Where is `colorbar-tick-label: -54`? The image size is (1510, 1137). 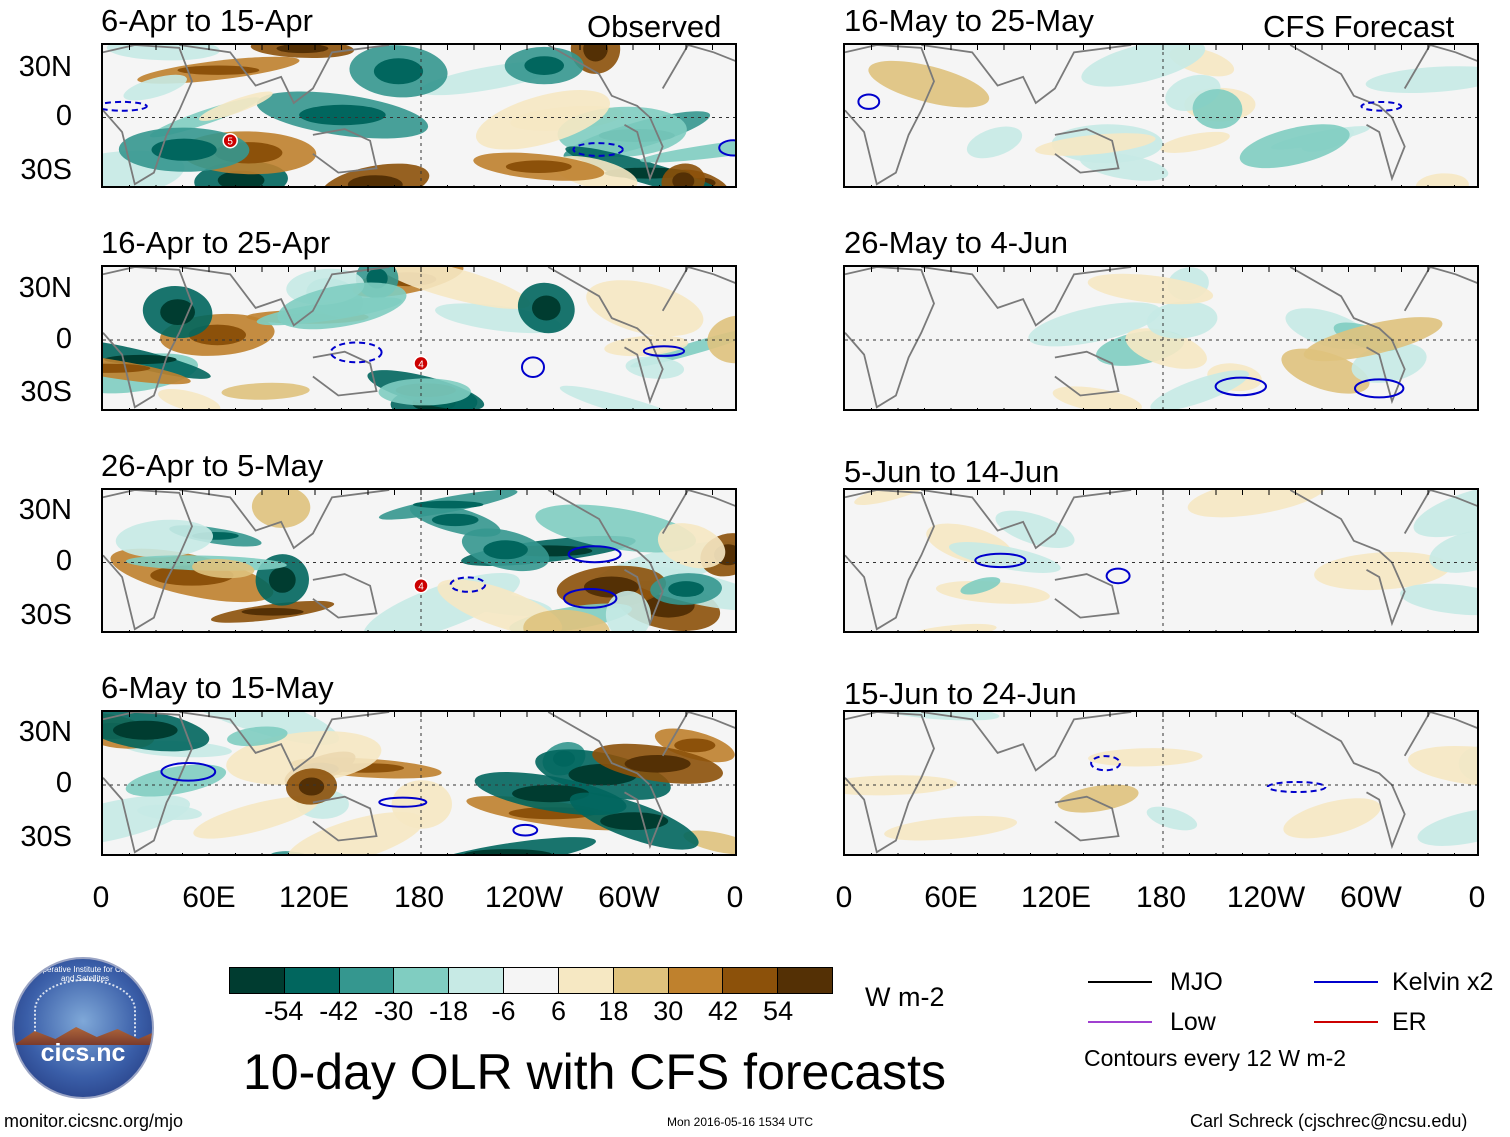 colorbar-tick-label: -54 is located at coordinates (284, 1011).